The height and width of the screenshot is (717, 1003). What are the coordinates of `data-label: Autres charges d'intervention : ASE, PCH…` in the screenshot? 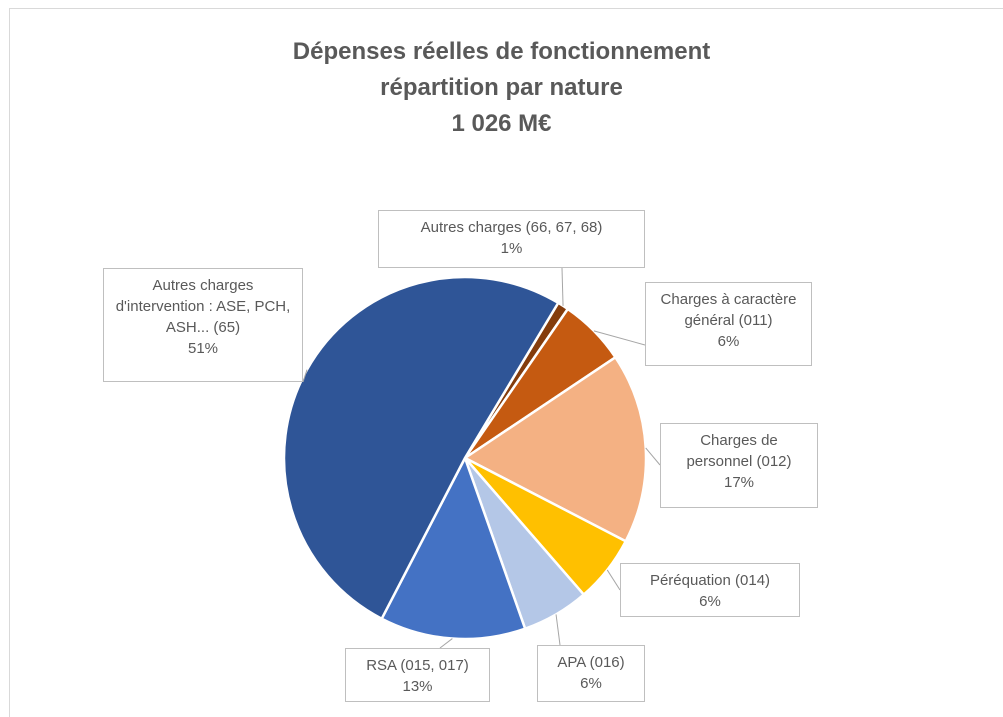 It's located at (203, 325).